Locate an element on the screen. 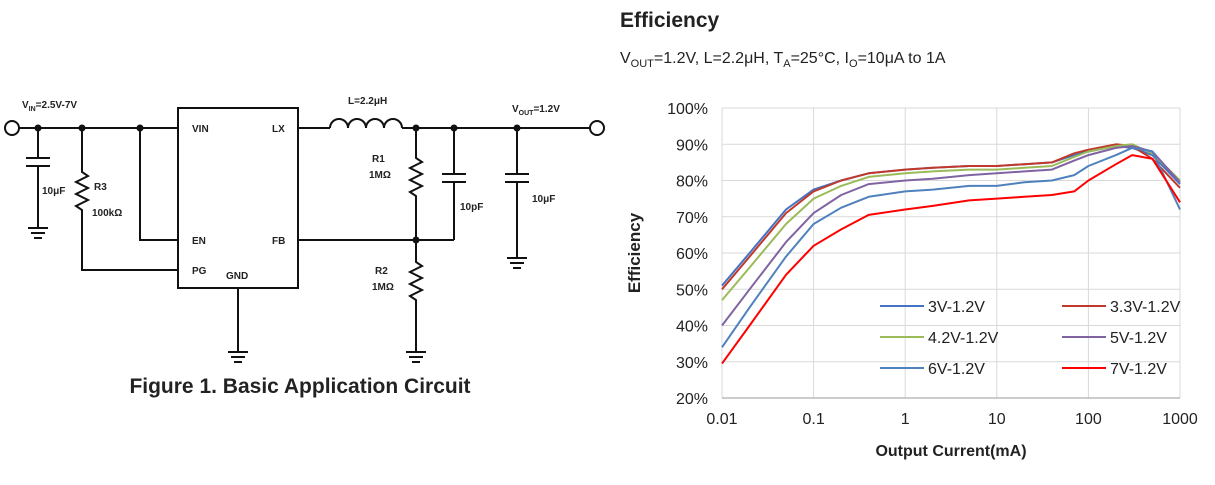  y-tick-label: 80% is located at coordinates (692, 182).